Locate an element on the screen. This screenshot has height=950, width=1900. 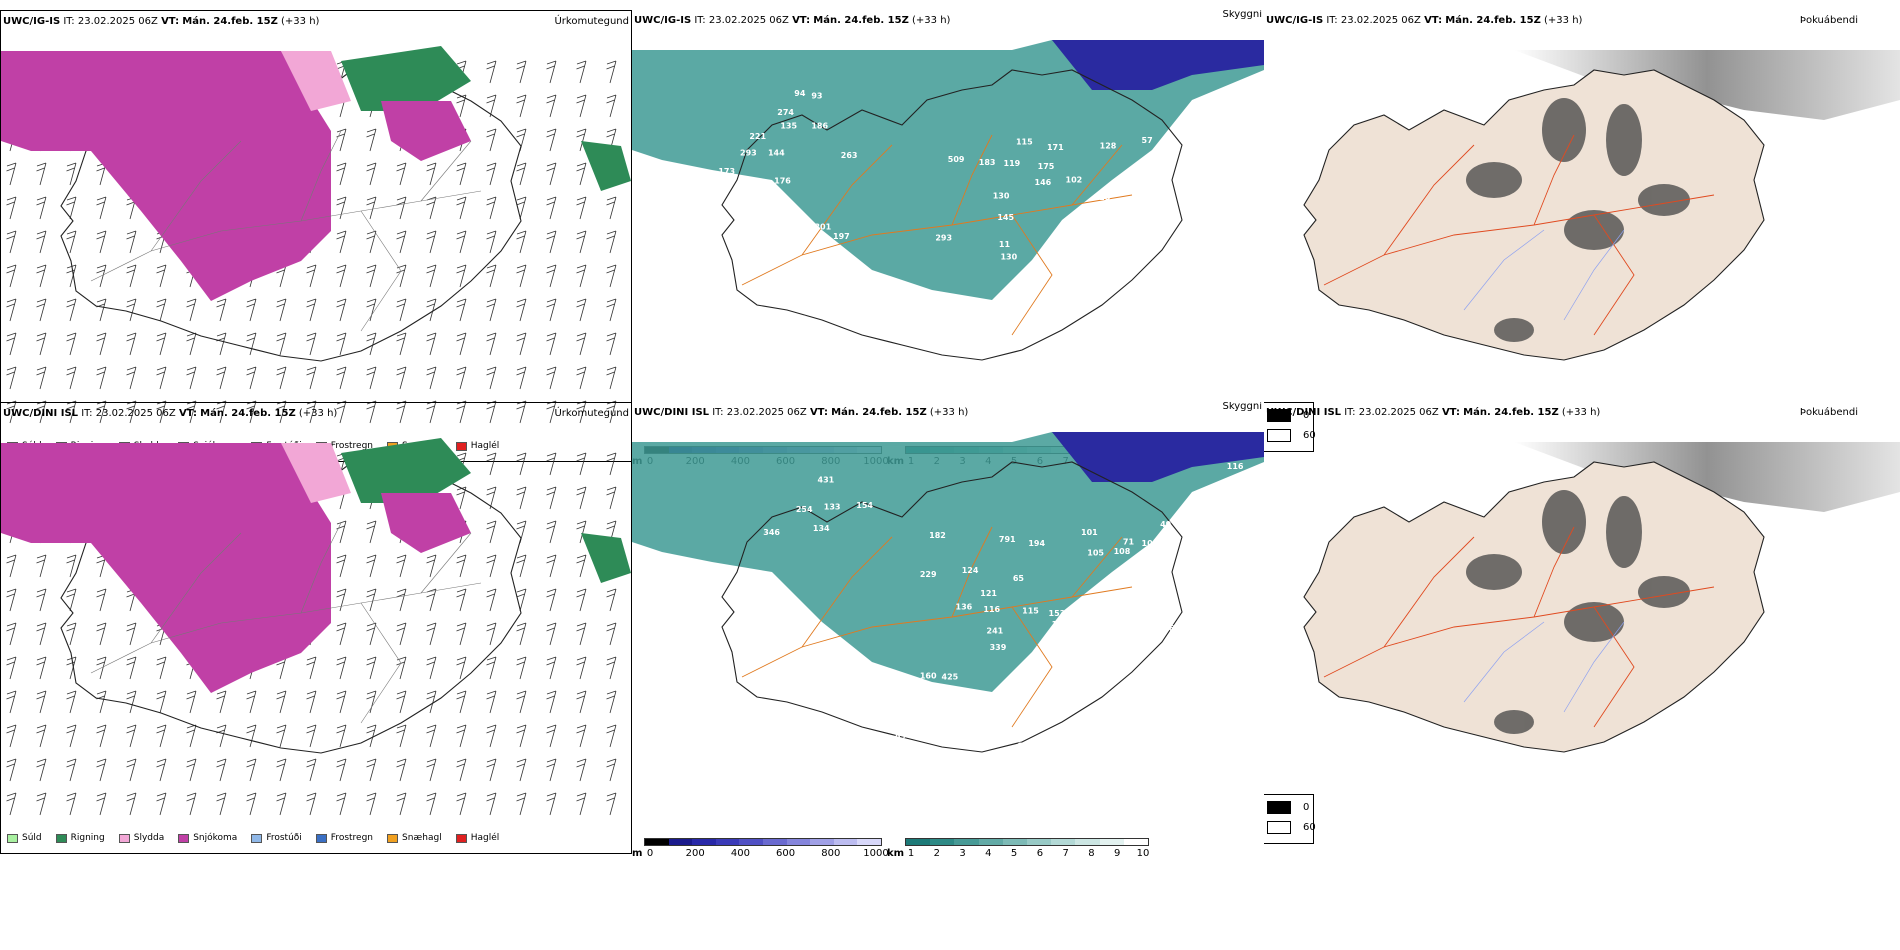
visibility-value: 136 is located at coordinates (964, 606).